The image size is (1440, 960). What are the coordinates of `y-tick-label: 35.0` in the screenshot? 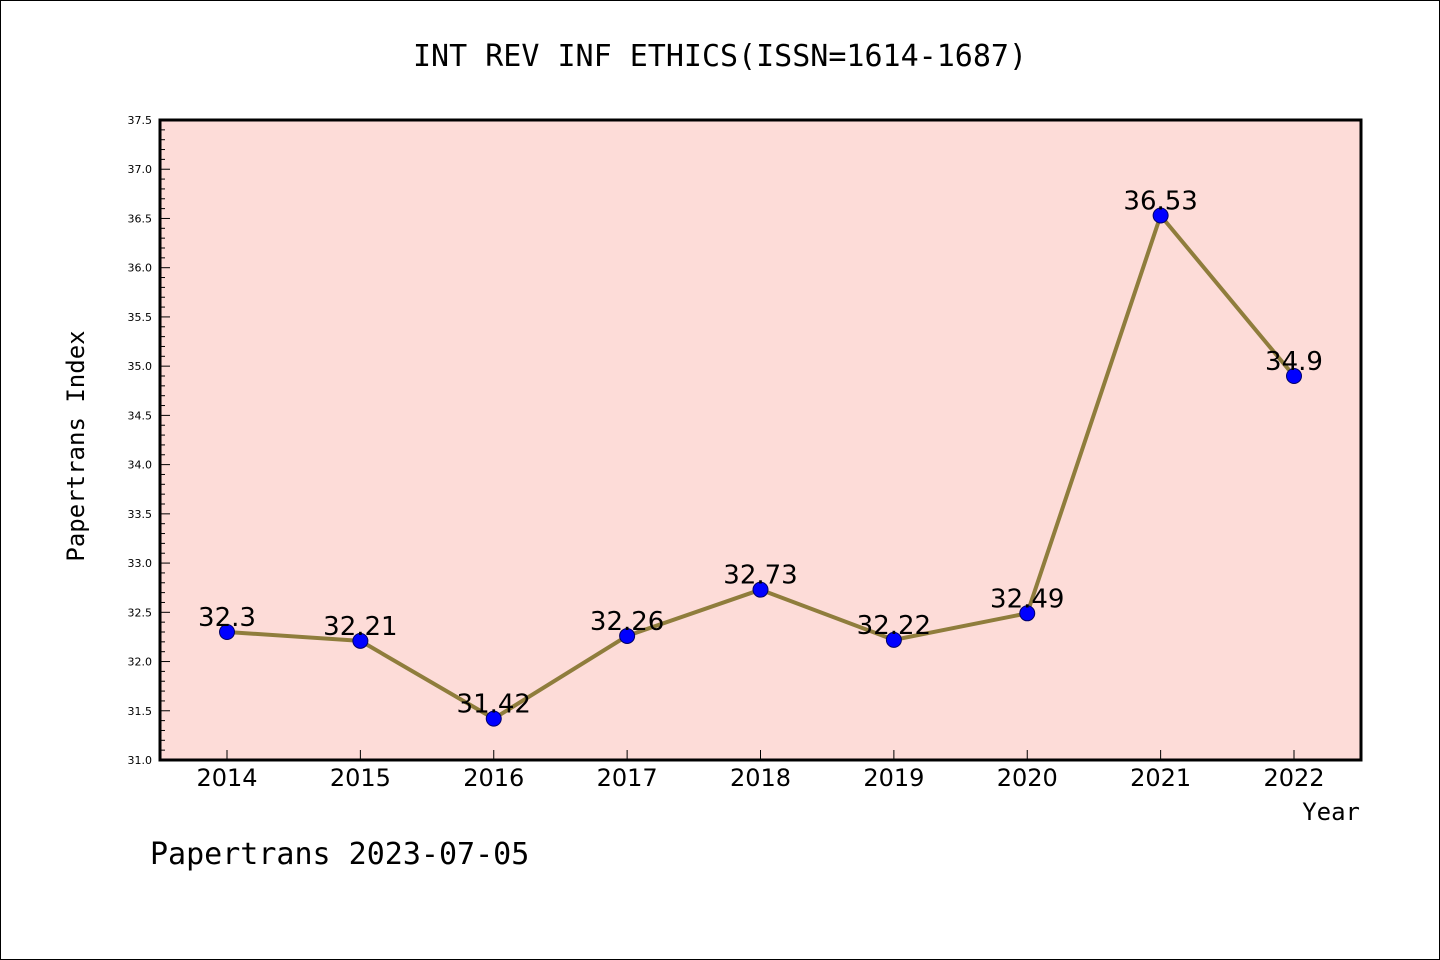 It's located at (140, 366).